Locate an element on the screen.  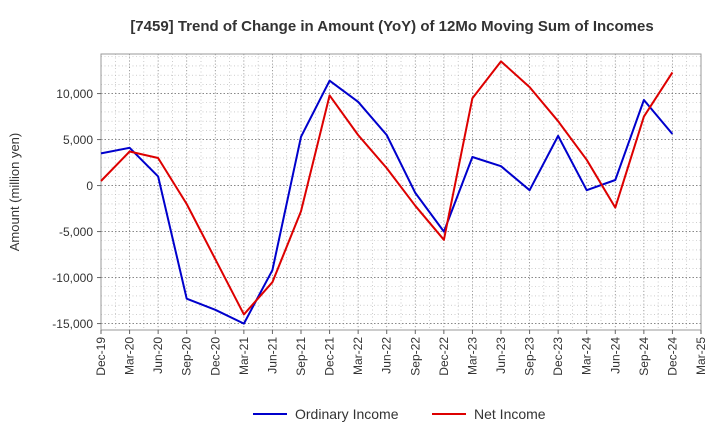
x-tick-label: Mar-25 is located at coordinates (701, 356).